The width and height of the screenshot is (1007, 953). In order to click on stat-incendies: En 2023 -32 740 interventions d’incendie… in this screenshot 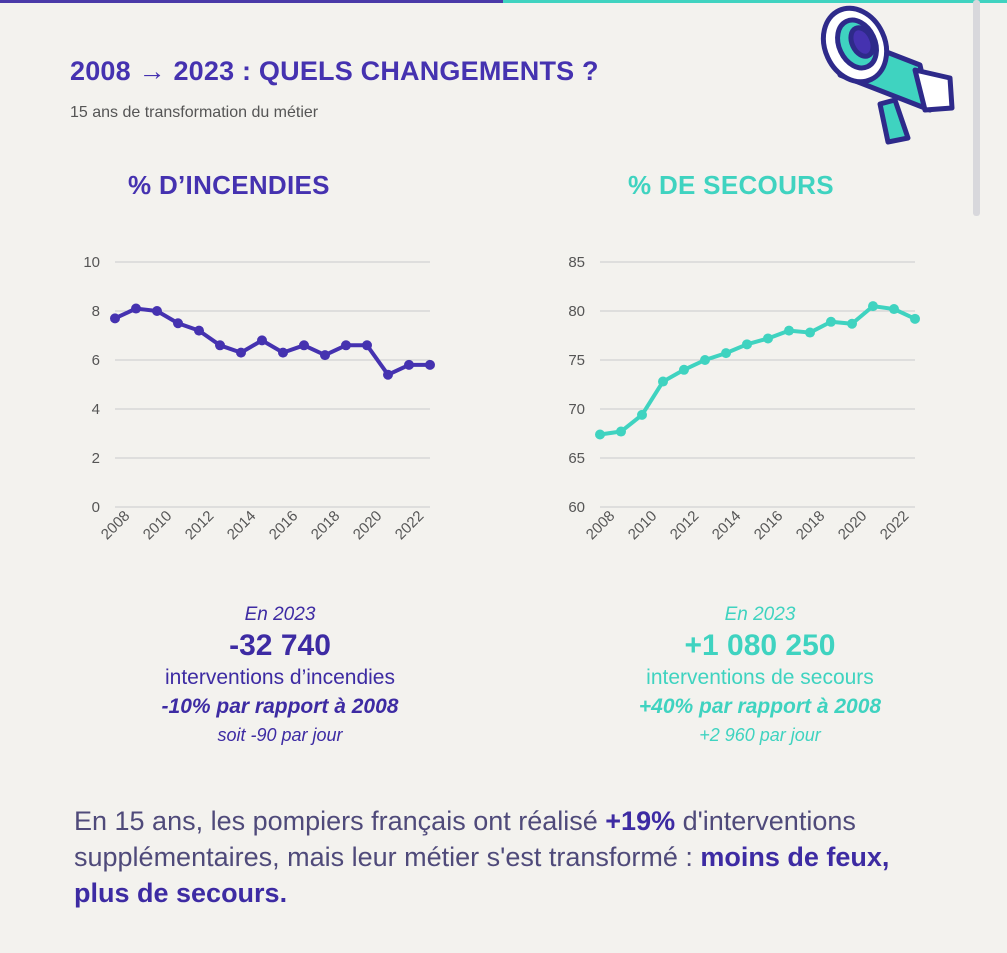, I will do `click(280, 676)`.